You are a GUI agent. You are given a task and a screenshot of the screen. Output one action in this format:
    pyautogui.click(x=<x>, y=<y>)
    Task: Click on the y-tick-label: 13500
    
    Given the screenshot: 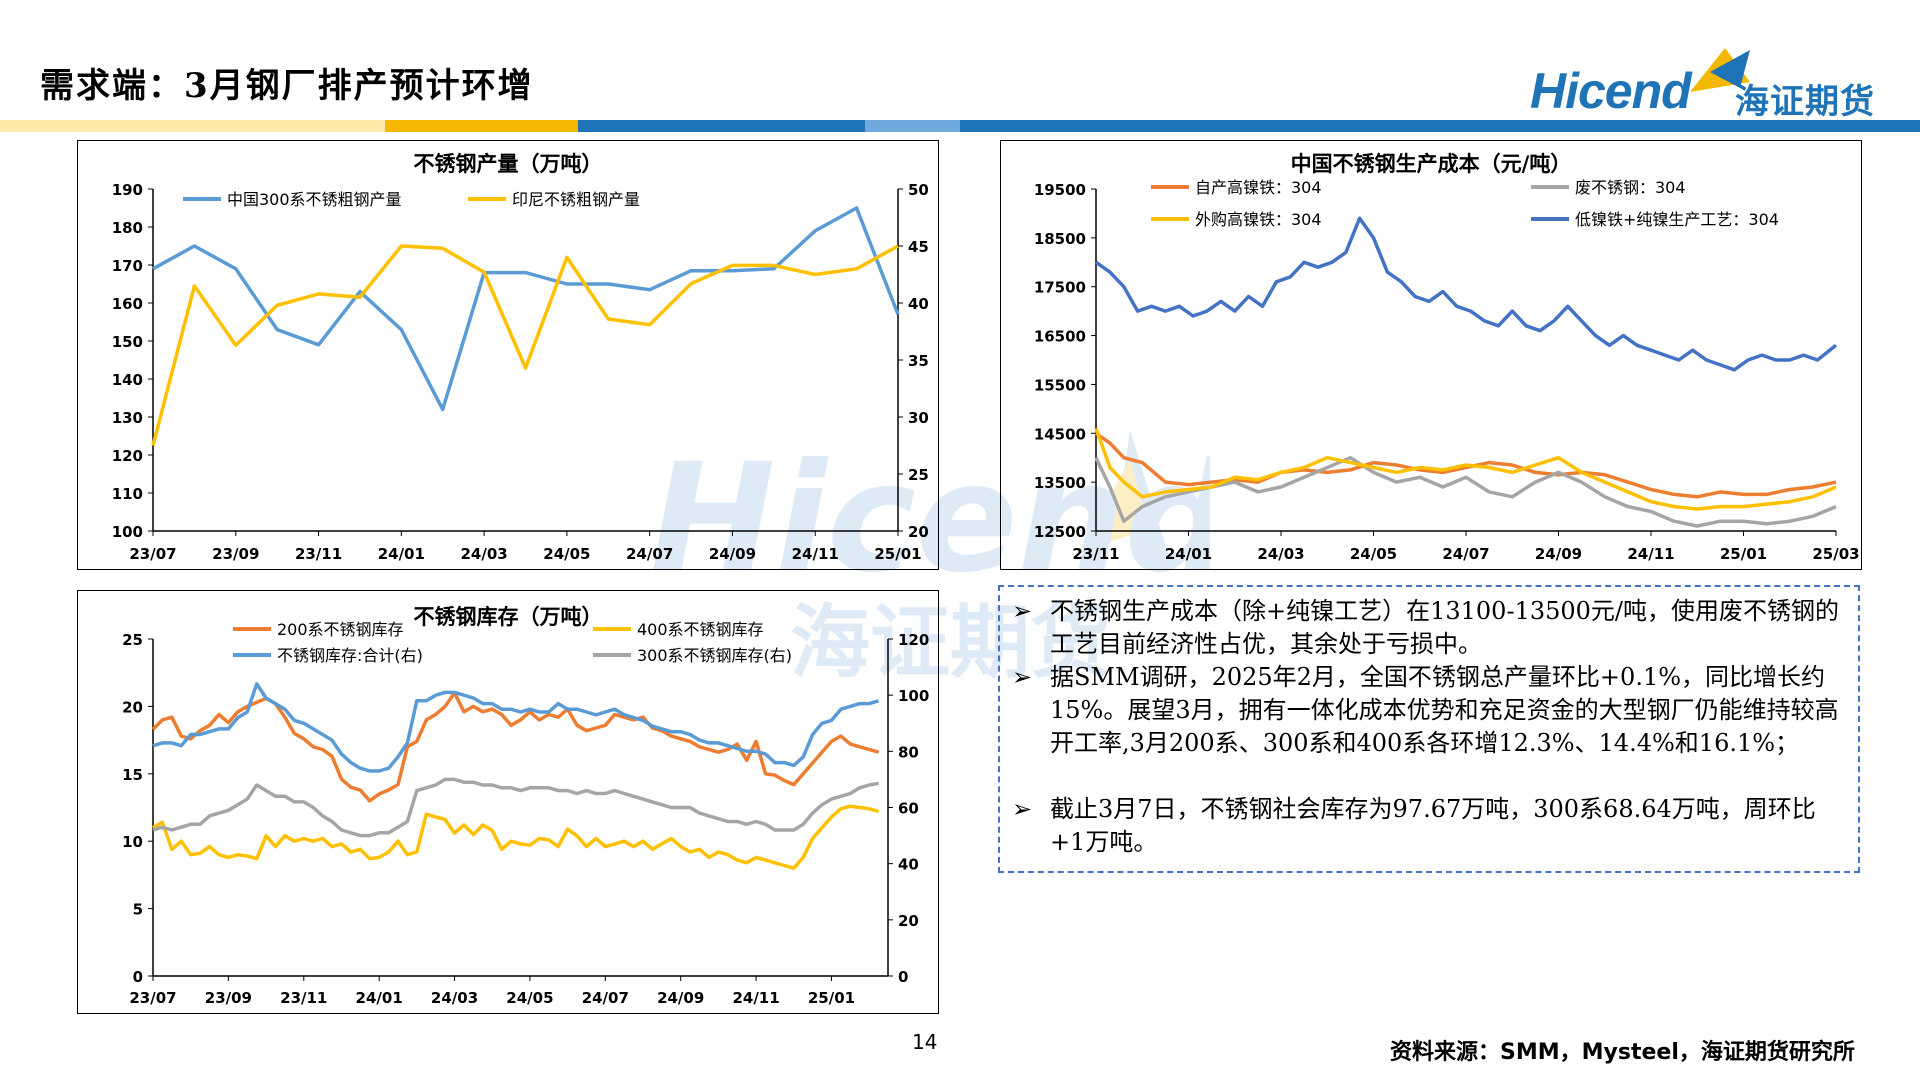 What is the action you would take?
    pyautogui.click(x=1060, y=483)
    